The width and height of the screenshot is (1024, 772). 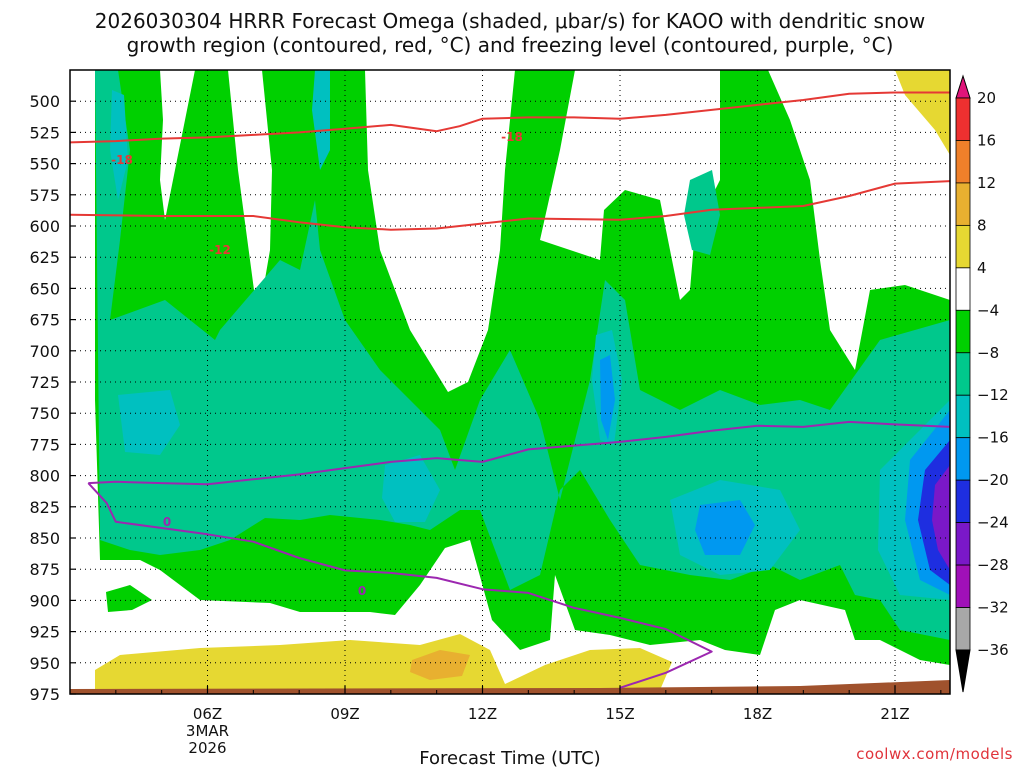 I want to click on y-tick-label: 850, so click(x=44, y=538).